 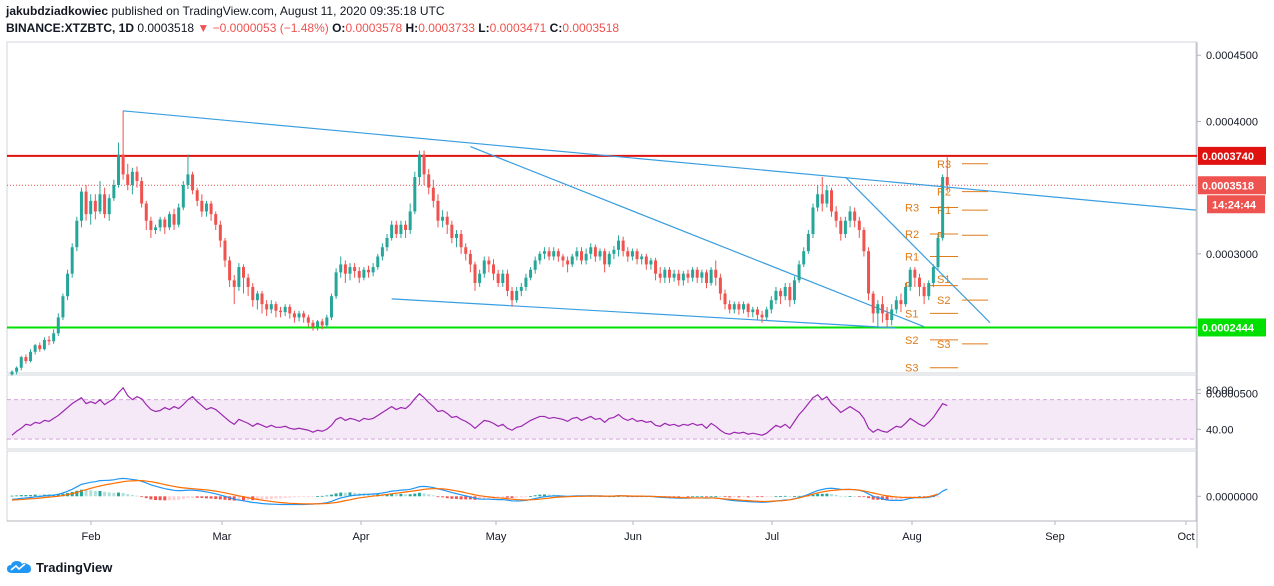 I want to click on cloud-icon, so click(x=19, y=567).